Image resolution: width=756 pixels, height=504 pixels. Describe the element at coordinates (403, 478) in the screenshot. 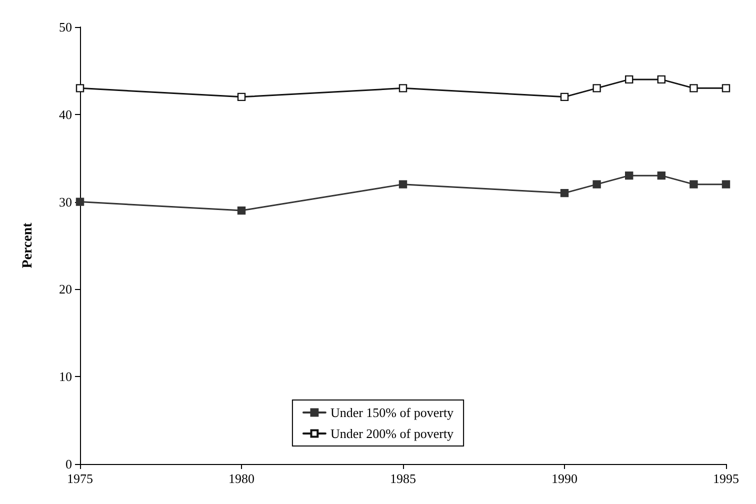

I see `x-tick-label: 1985` at that location.